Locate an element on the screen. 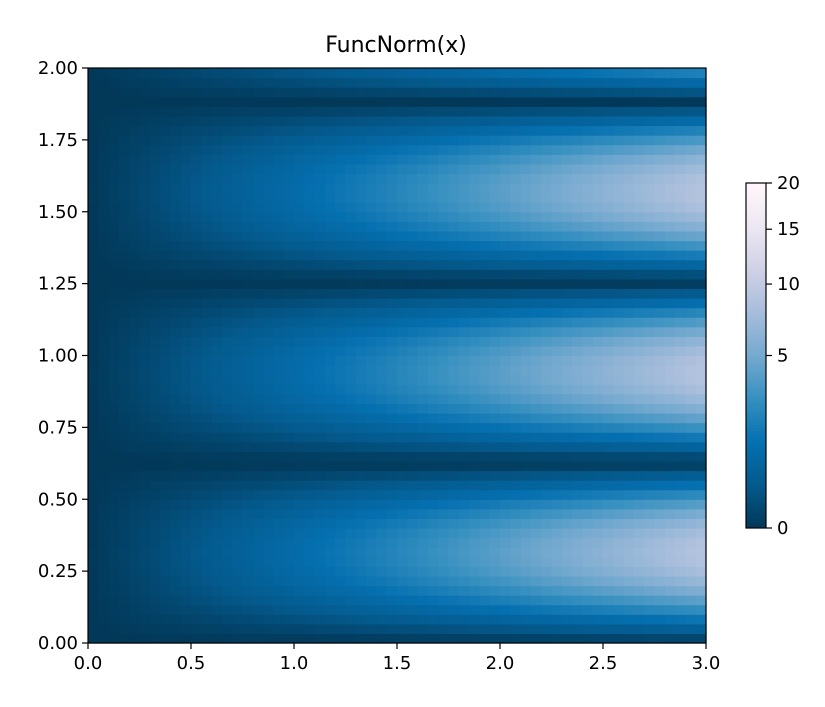 The image size is (825, 707). x-tick-label: 3.0 is located at coordinates (706, 663).